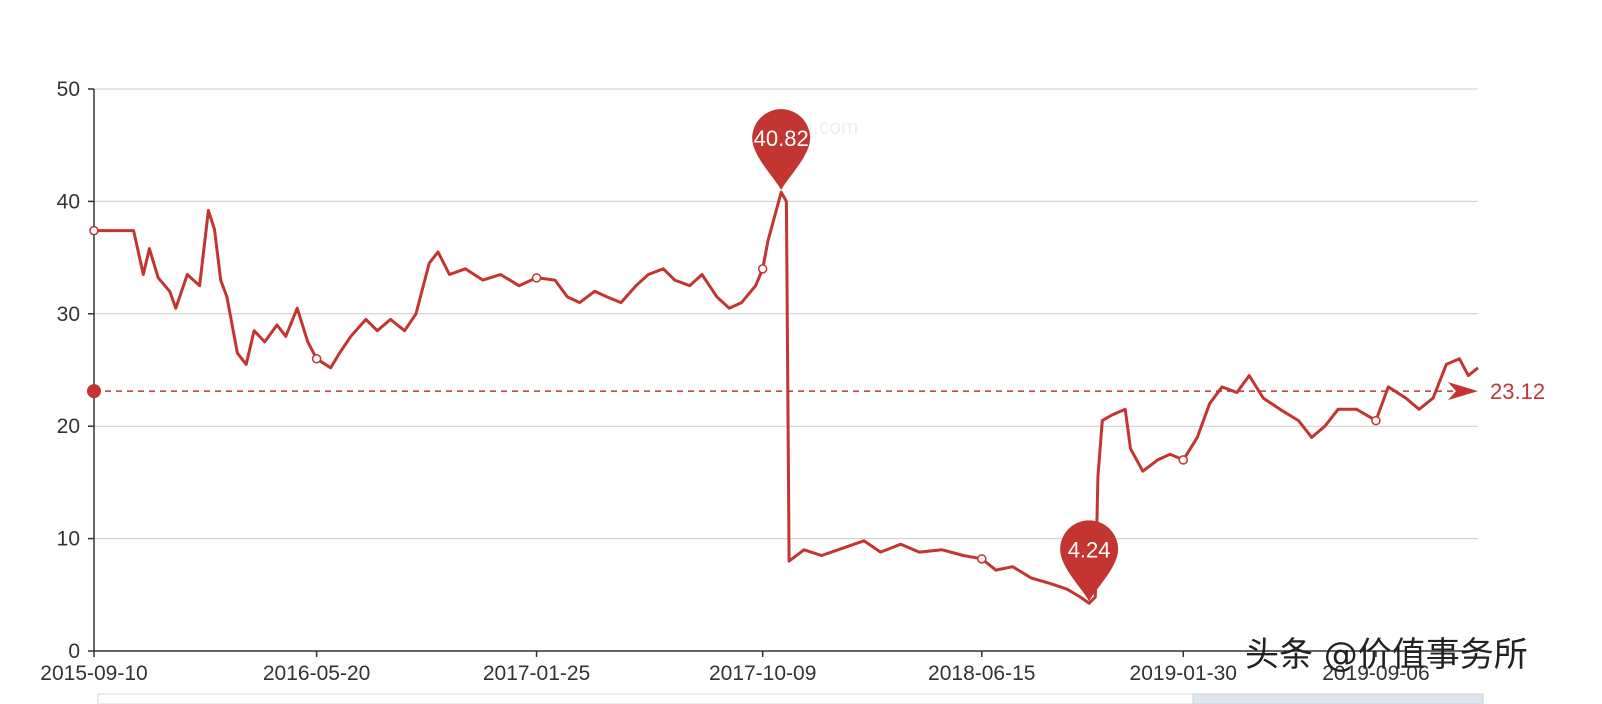 This screenshot has width=1602, height=704. Describe the element at coordinates (68, 89) in the screenshot. I see `y-tick-label-50: 50` at that location.